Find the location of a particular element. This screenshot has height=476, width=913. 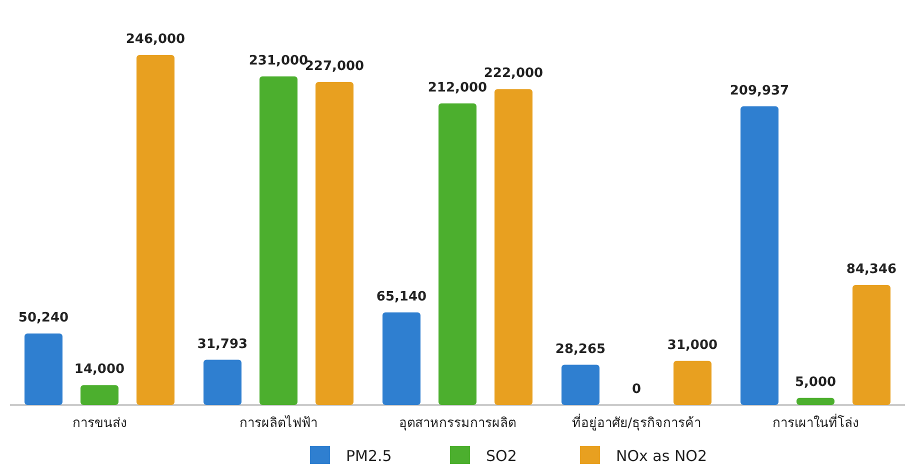

x-tick-label: ที่อยู่อาศัย/ธุรกิจการค้า is located at coordinates (637, 422).